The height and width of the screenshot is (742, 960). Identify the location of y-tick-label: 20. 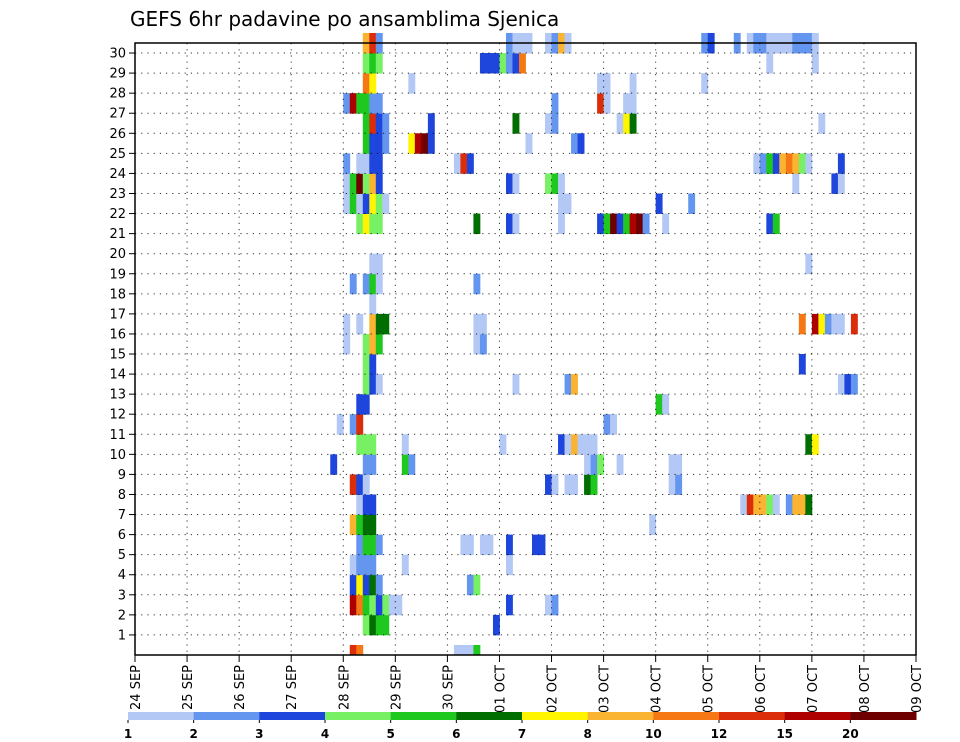
(117, 254).